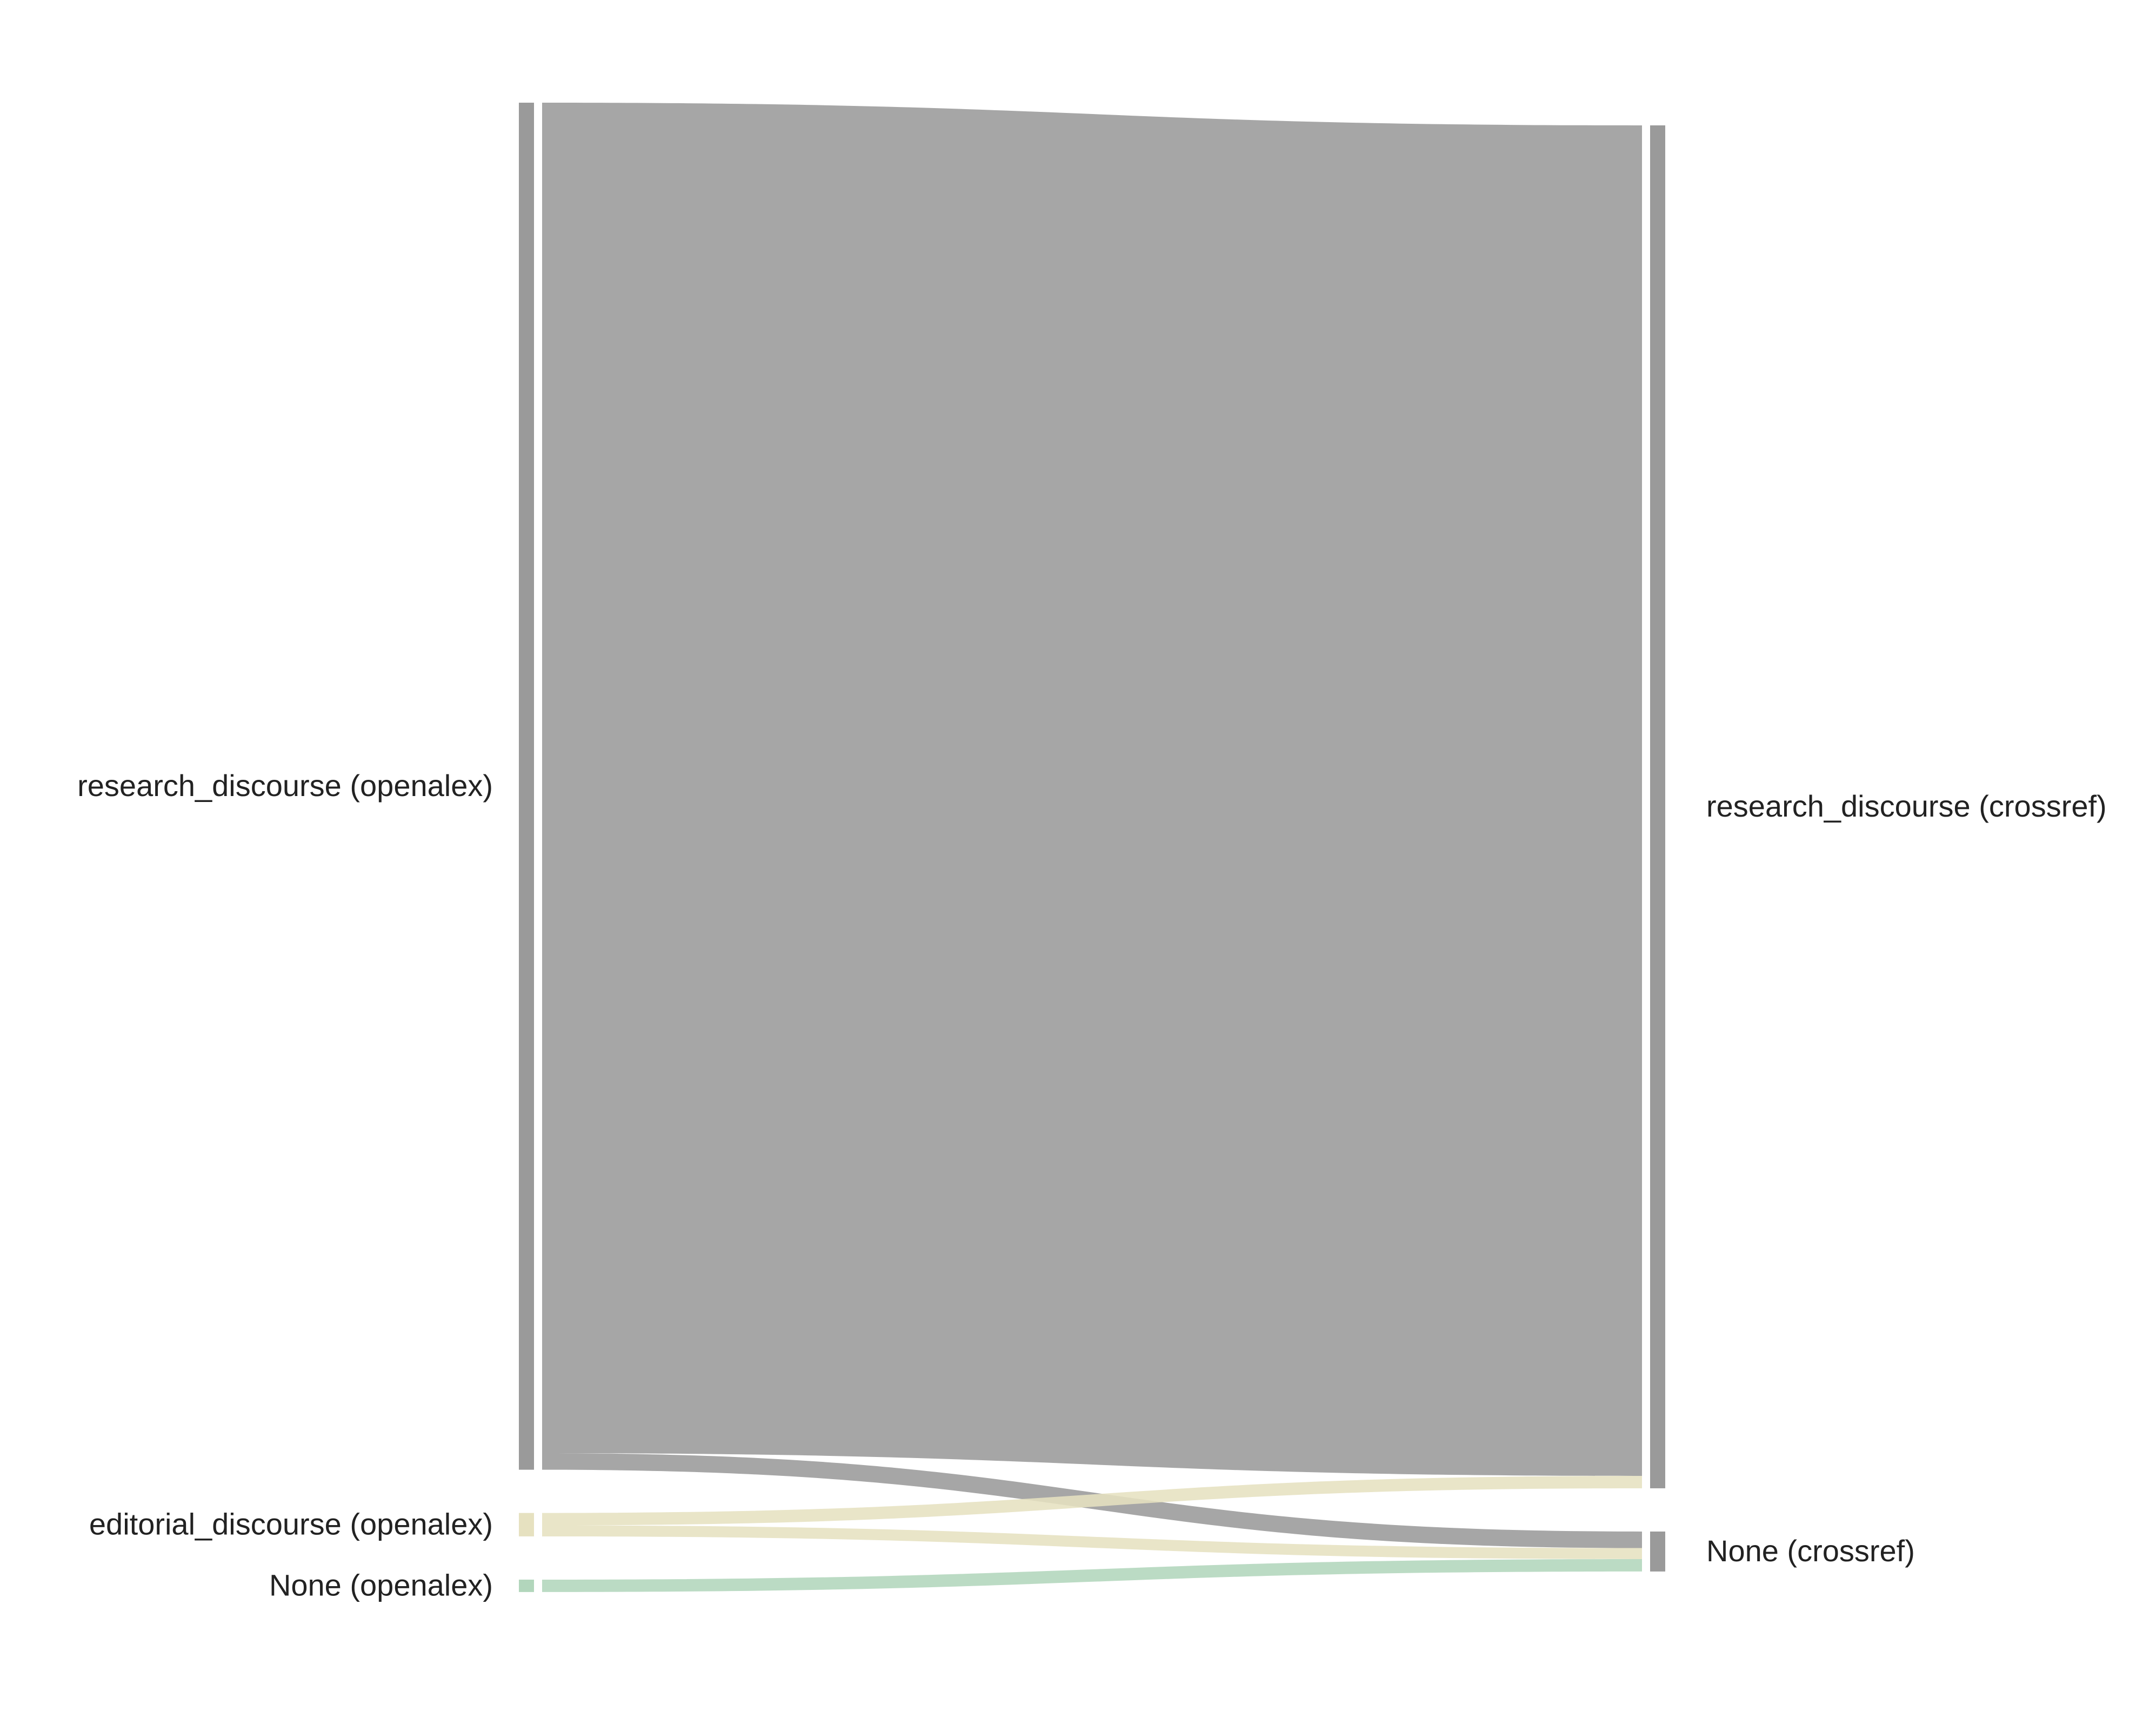 This screenshot has height=1718, width=2156. I want to click on node-bar-r_none, so click(1658, 1551).